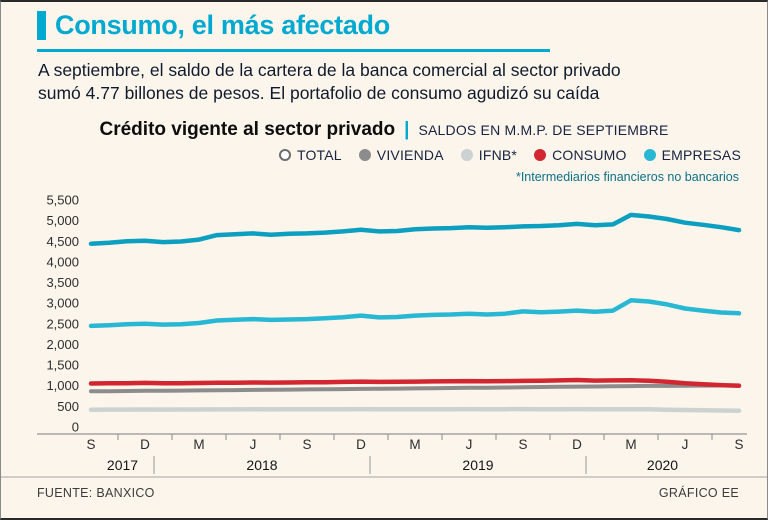 Image resolution: width=768 pixels, height=520 pixels. I want to click on y-axis-tick-label: 1,500, so click(62, 365).